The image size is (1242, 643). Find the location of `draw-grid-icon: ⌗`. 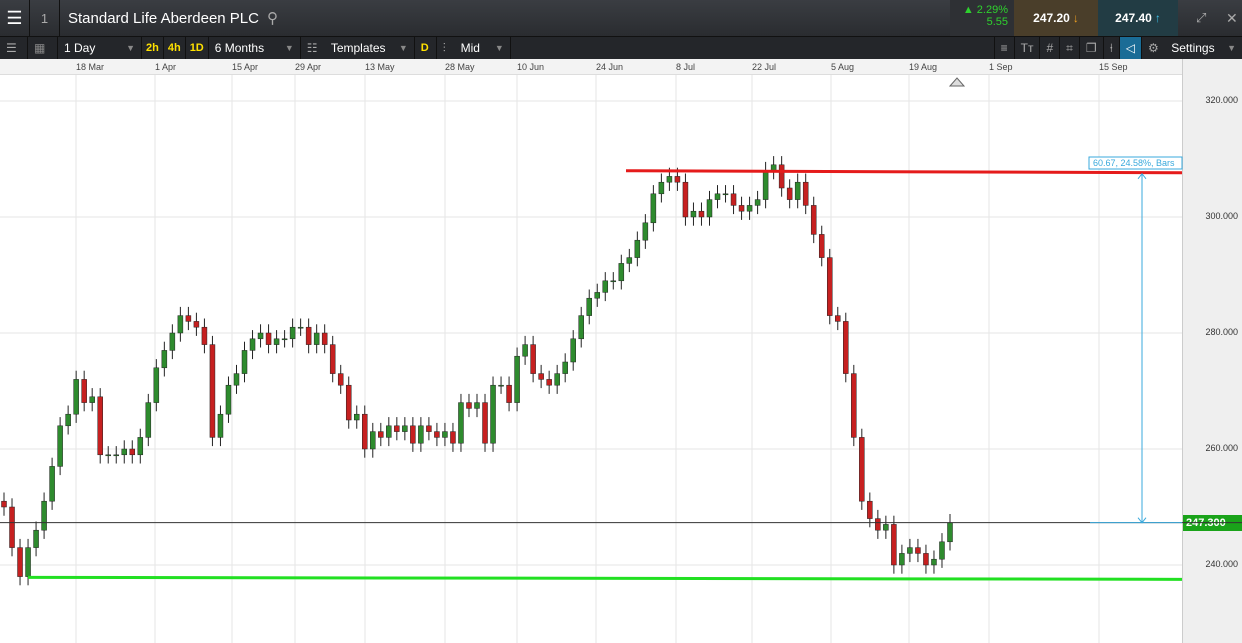

draw-grid-icon: ⌗ is located at coordinates (1070, 48).